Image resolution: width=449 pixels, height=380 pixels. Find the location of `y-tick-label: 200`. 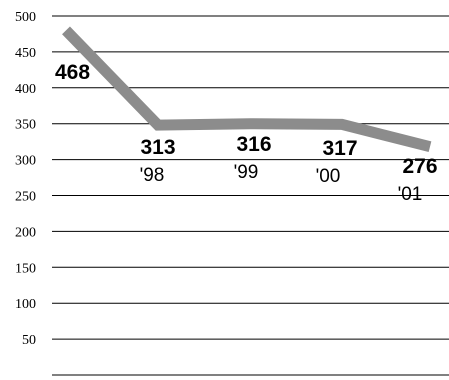

y-tick-label: 200 is located at coordinates (25, 232).